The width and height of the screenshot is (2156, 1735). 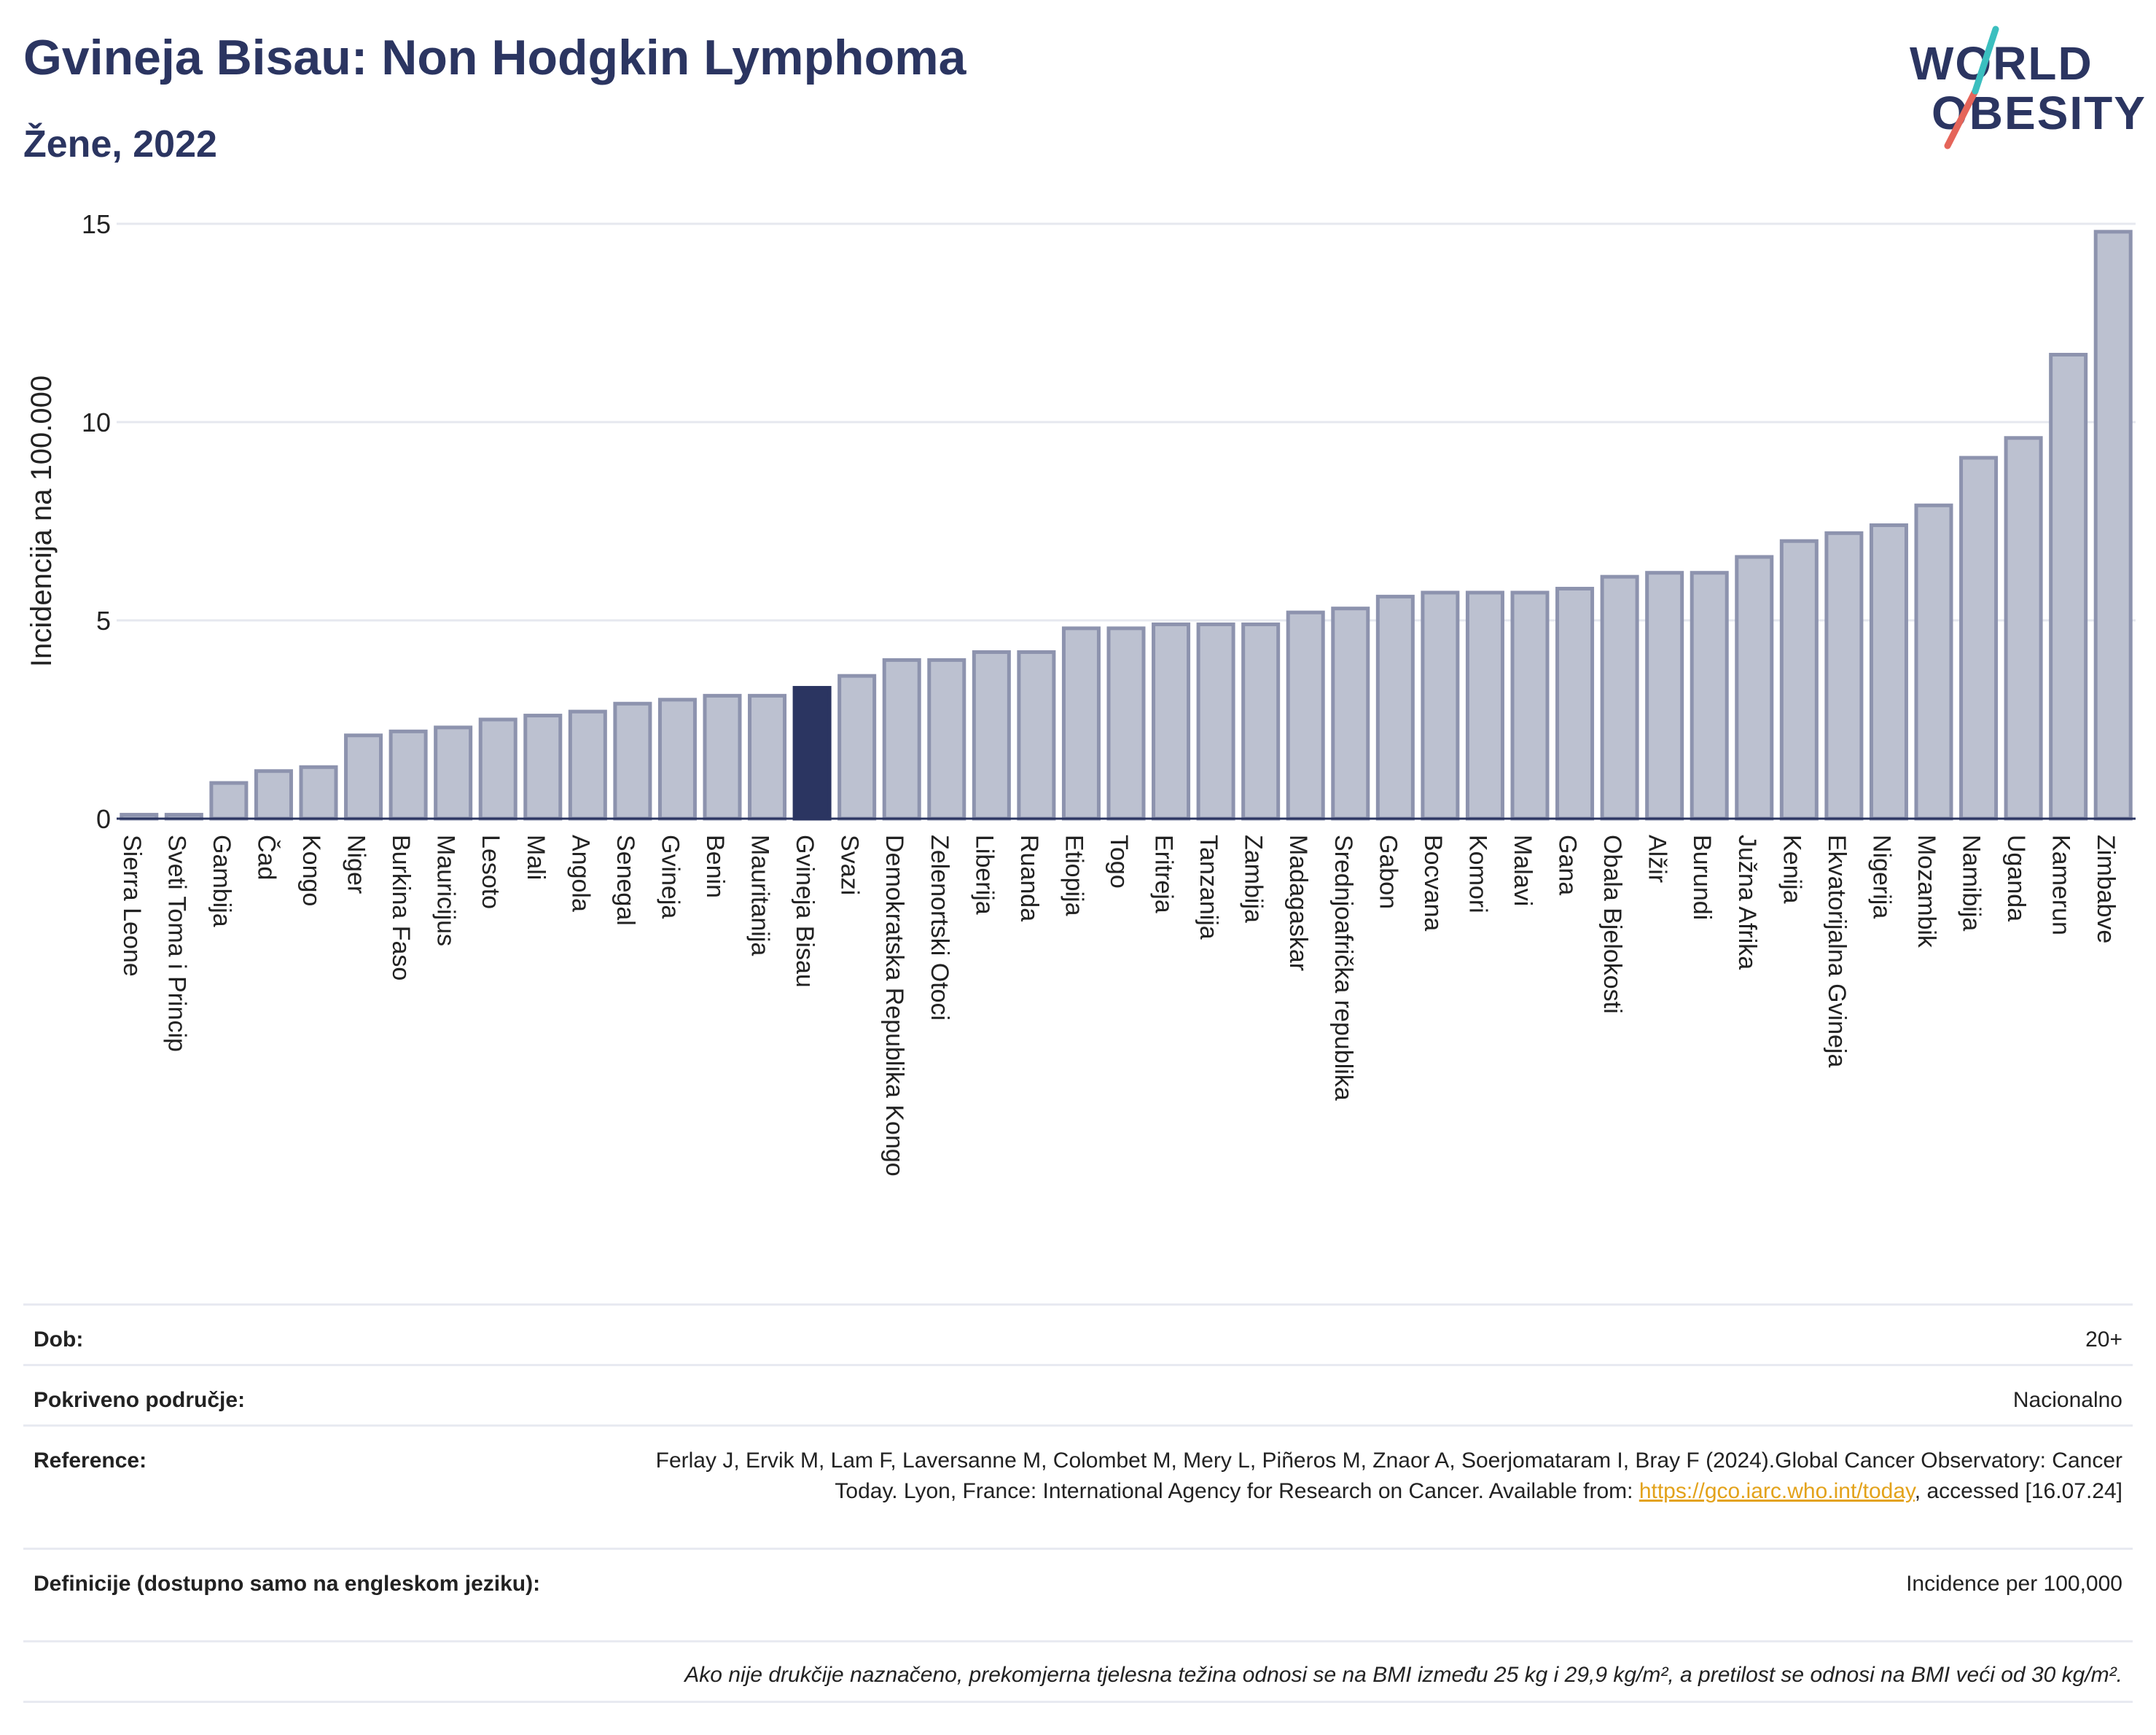 What do you see at coordinates (2016, 878) in the screenshot?
I see `x-tick-label: Uganda` at bounding box center [2016, 878].